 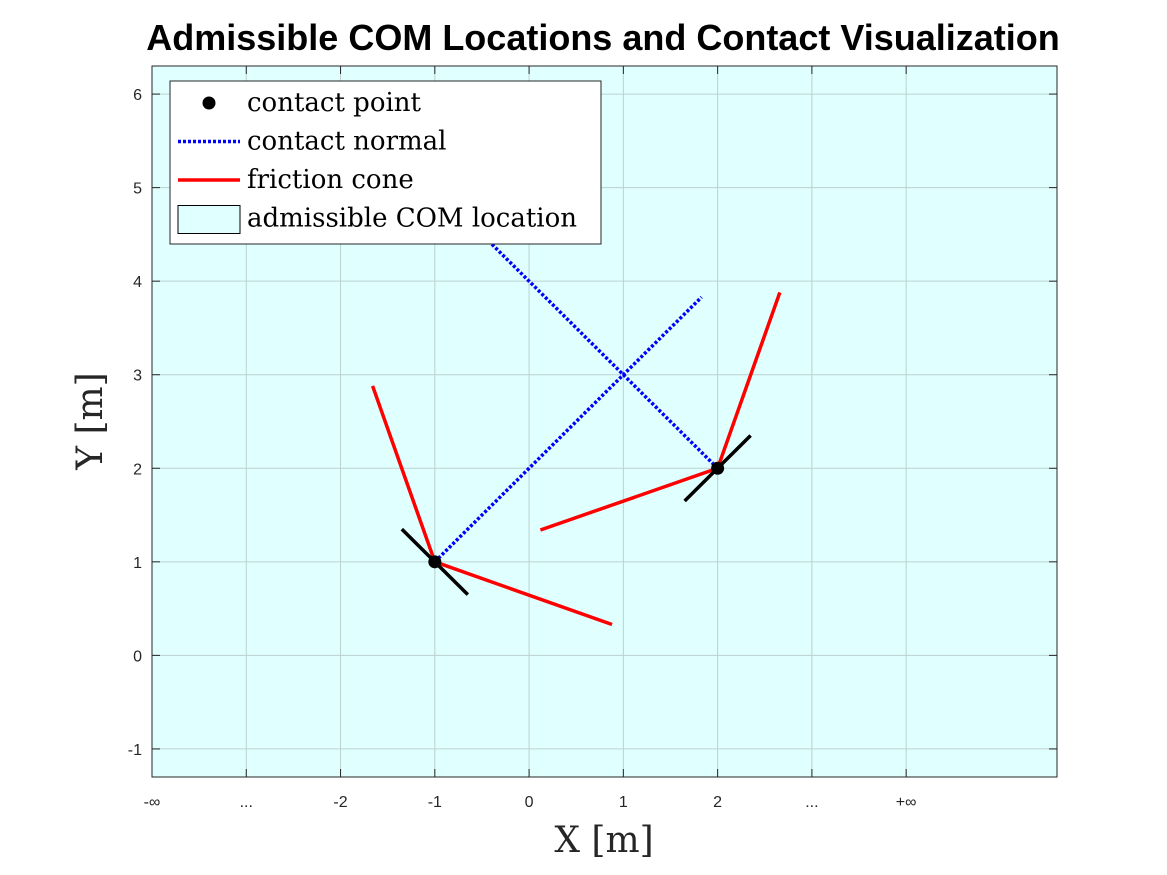 What do you see at coordinates (603, 840) in the screenshot?
I see `x-axis-label: X [m]` at bounding box center [603, 840].